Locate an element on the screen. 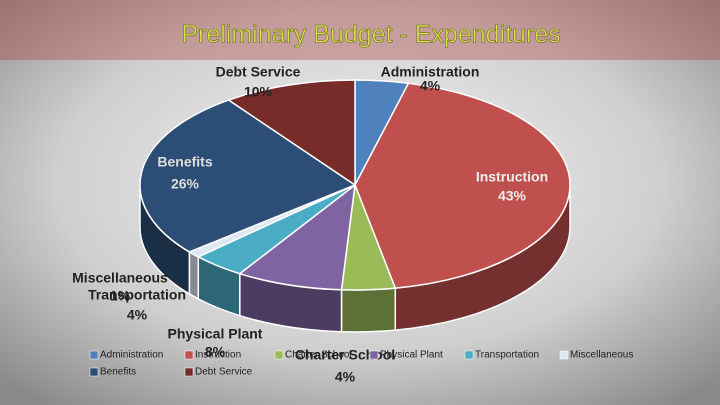 This screenshot has height=405, width=720. data-label-name: Debt Service is located at coordinates (258, 72).